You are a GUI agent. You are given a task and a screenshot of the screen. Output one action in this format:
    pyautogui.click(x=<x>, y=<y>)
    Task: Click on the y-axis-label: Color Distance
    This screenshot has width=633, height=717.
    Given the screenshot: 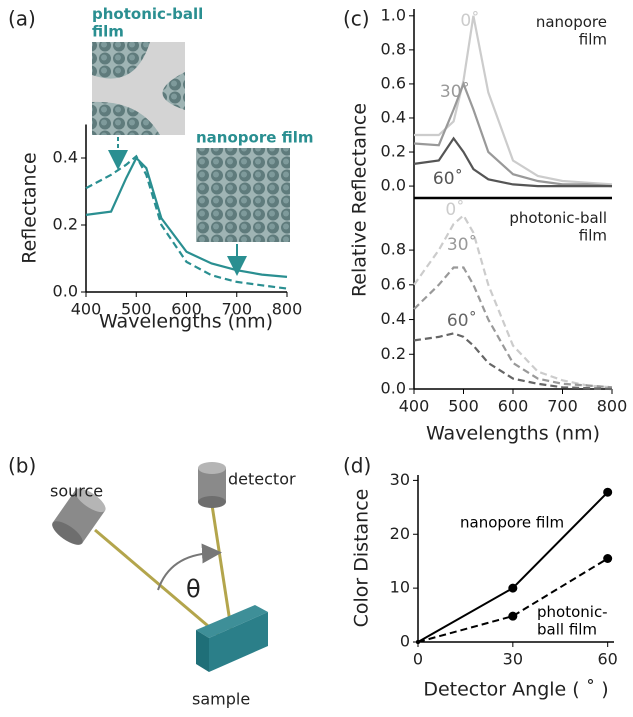 What is the action you would take?
    pyautogui.click(x=362, y=558)
    